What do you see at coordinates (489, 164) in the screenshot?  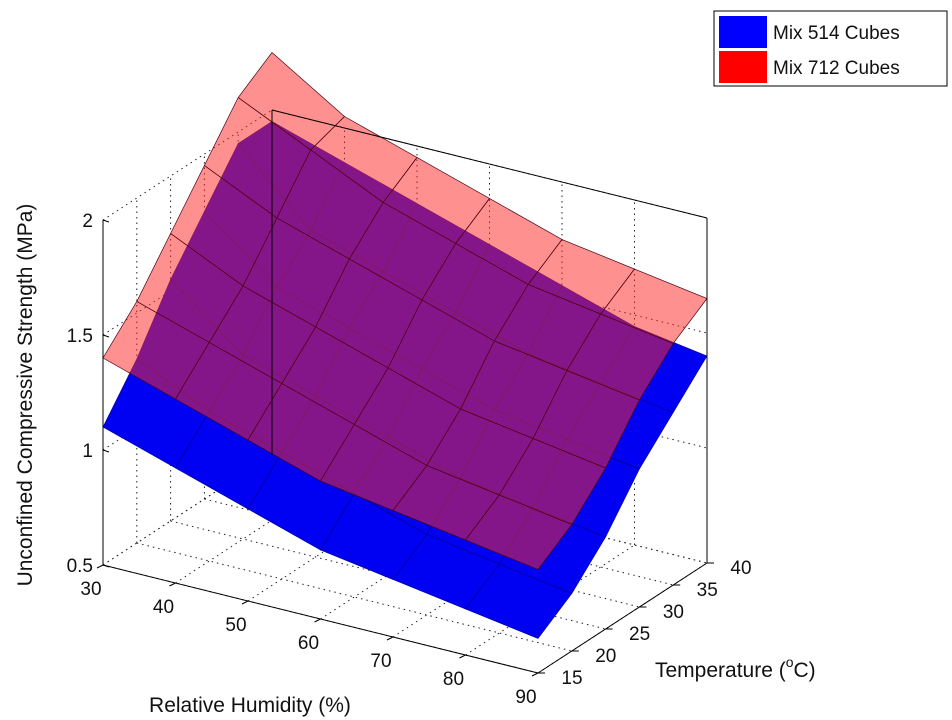 I see `box-edge-top-back` at bounding box center [489, 164].